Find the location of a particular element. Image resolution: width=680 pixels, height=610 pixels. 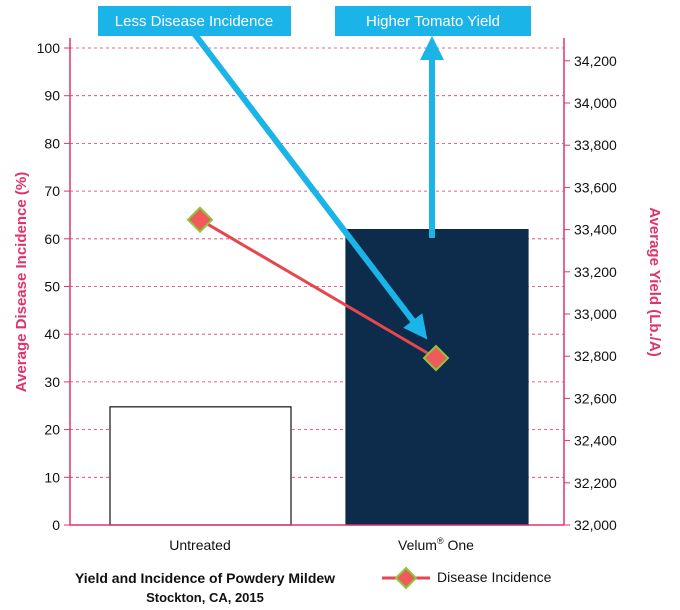

disease-incidence-series is located at coordinates (318, 289).